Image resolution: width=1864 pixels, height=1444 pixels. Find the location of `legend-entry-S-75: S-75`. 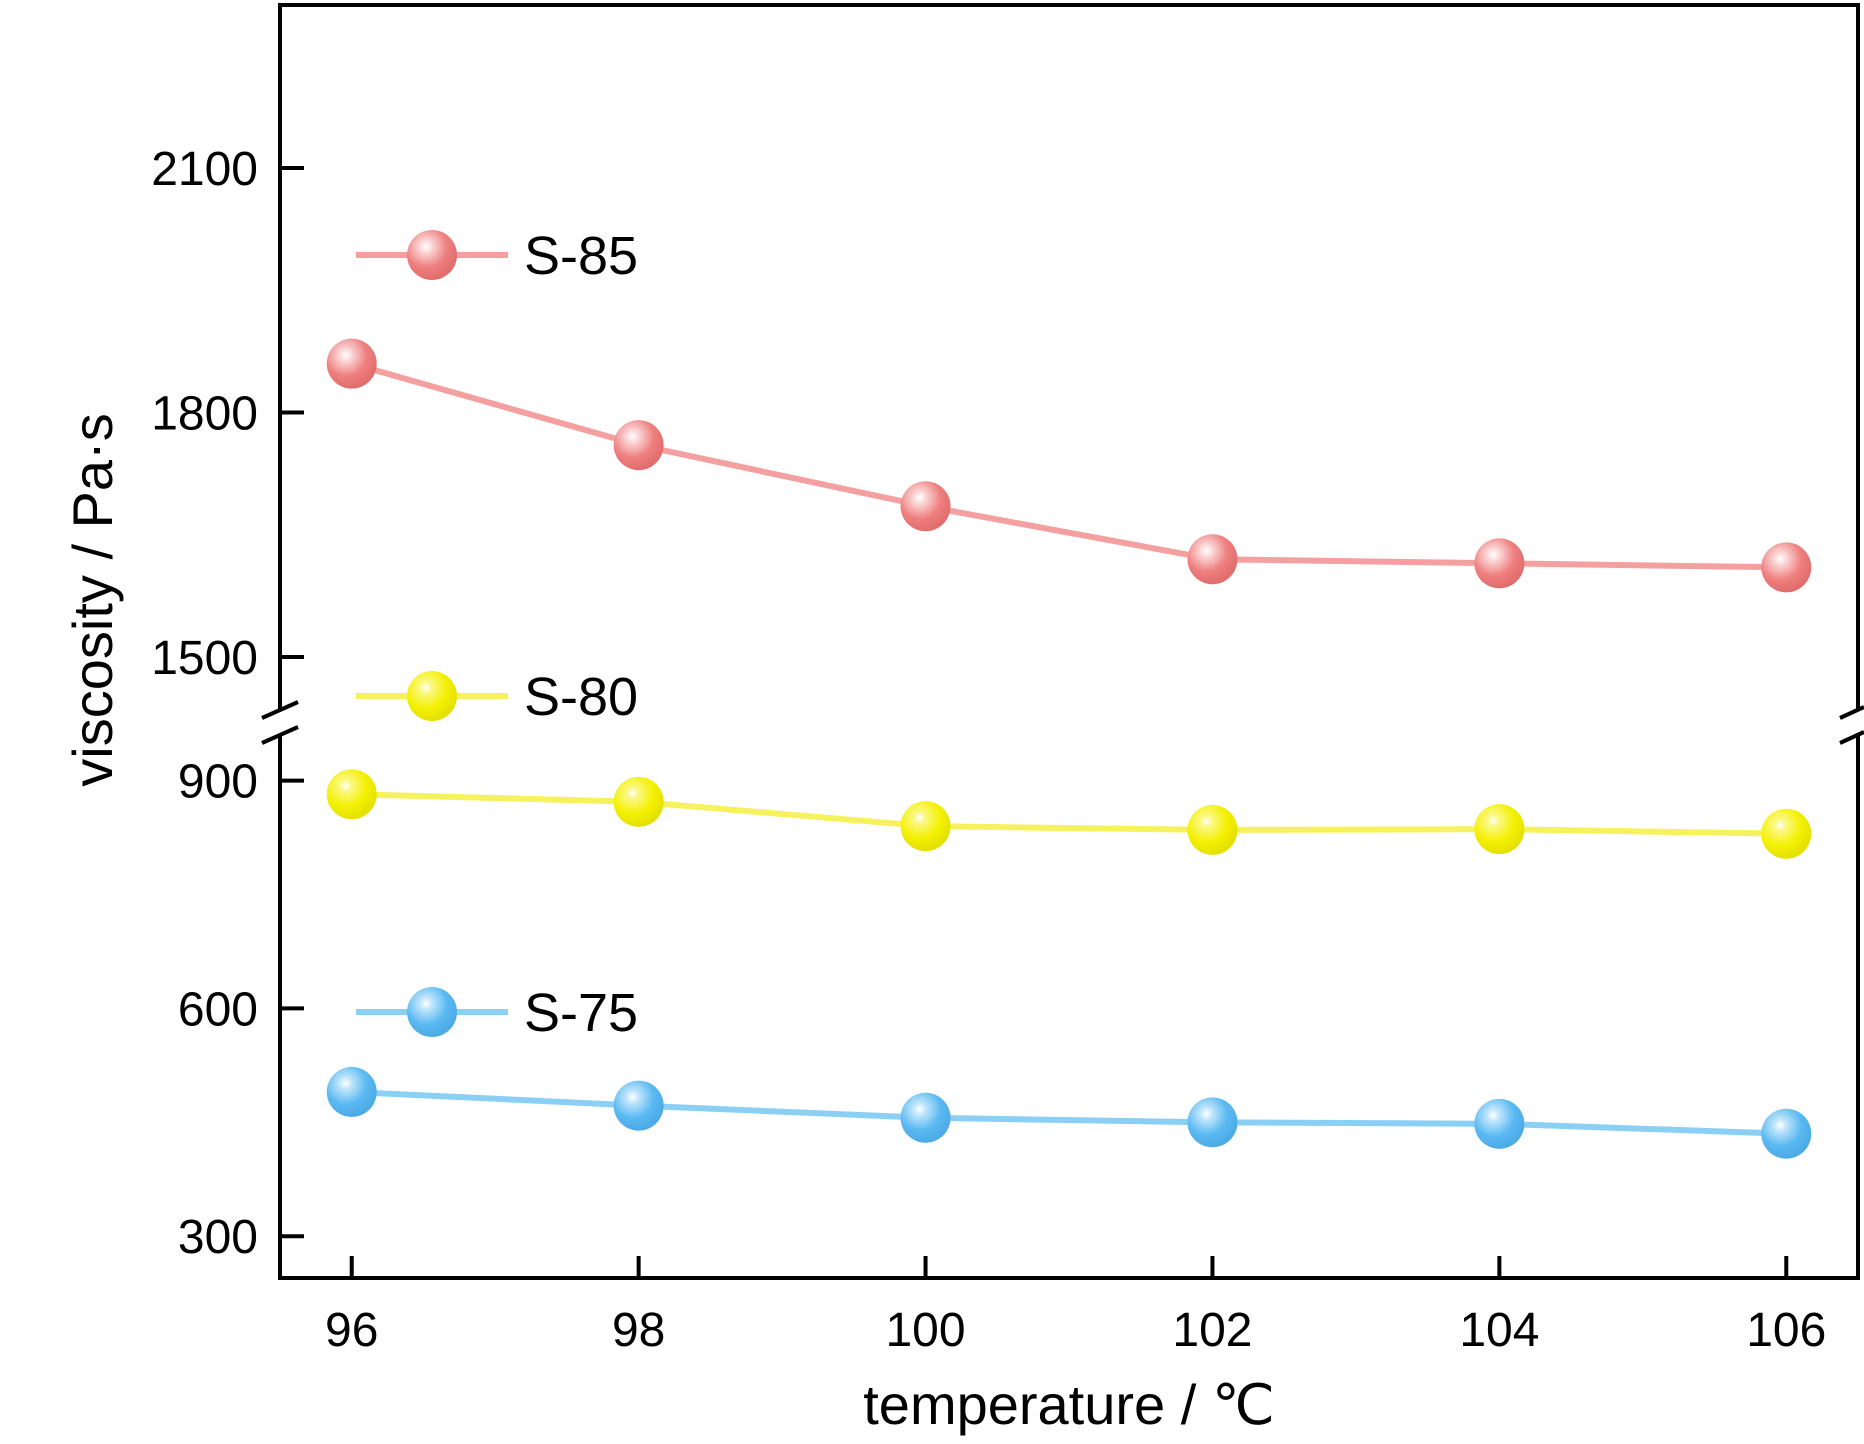

legend-entry-S-75: S-75 is located at coordinates (497, 1013).